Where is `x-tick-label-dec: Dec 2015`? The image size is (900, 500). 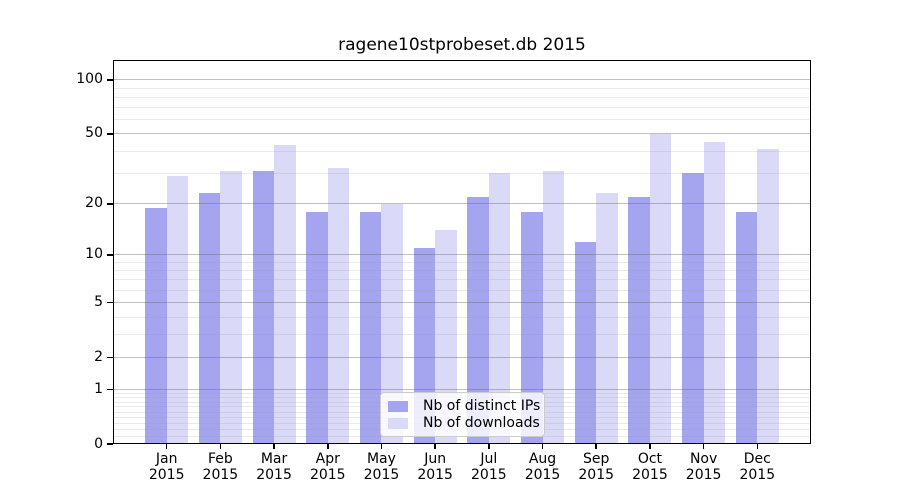
x-tick-label-dec: Dec 2015 is located at coordinates (757, 467).